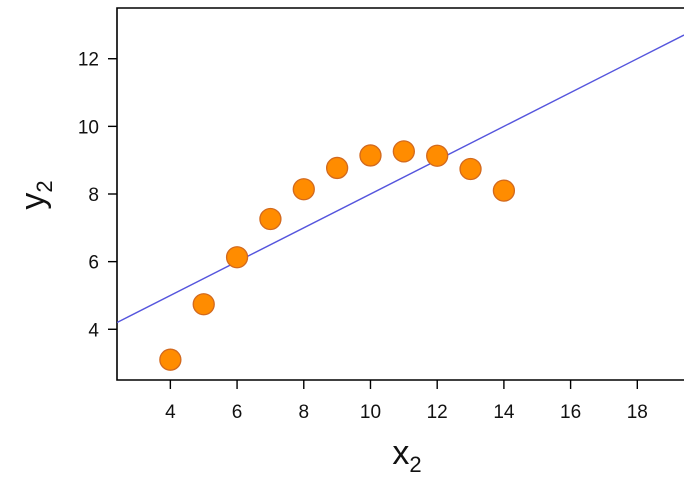 The width and height of the screenshot is (684, 481). What do you see at coordinates (504, 412) in the screenshot?
I see `x-tick-label: 14` at bounding box center [504, 412].